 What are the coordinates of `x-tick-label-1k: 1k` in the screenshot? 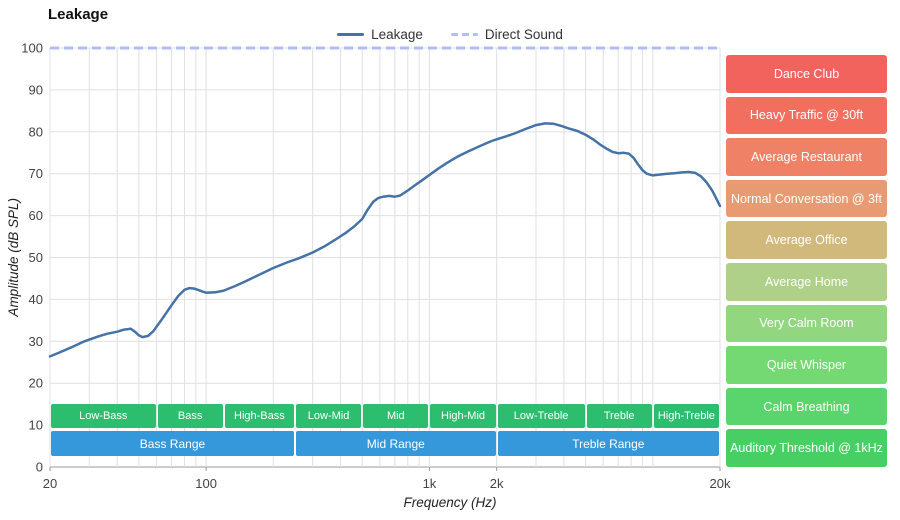 It's located at (430, 483).